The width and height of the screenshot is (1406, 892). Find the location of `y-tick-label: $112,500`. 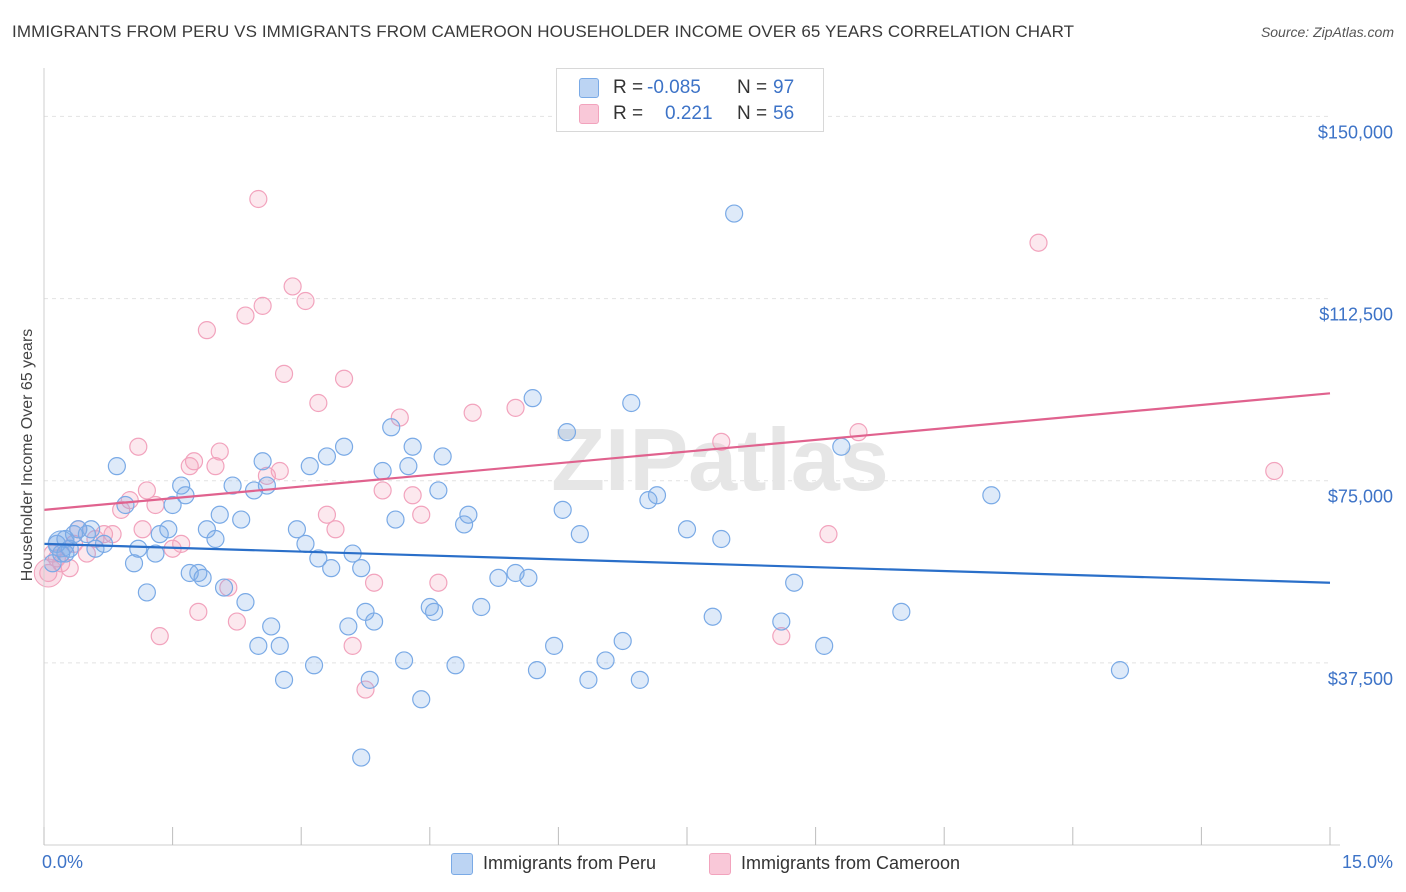

y-tick-label: $112,500 is located at coordinates (1356, 315).